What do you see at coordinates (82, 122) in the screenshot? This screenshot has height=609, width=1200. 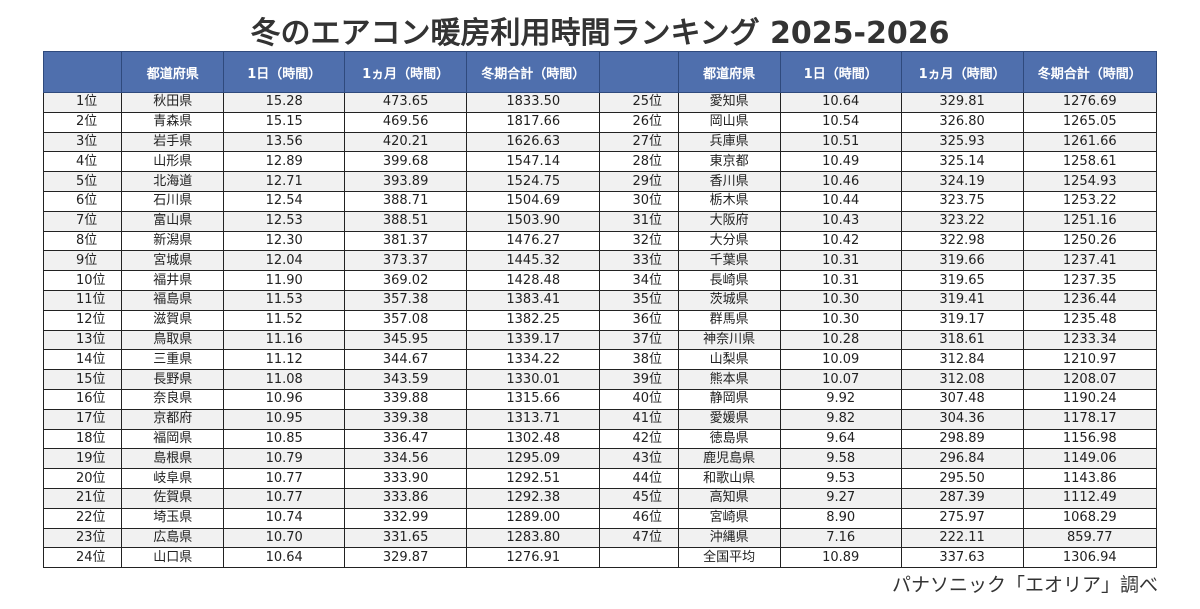 I see `left-rank-cell: 2位` at bounding box center [82, 122].